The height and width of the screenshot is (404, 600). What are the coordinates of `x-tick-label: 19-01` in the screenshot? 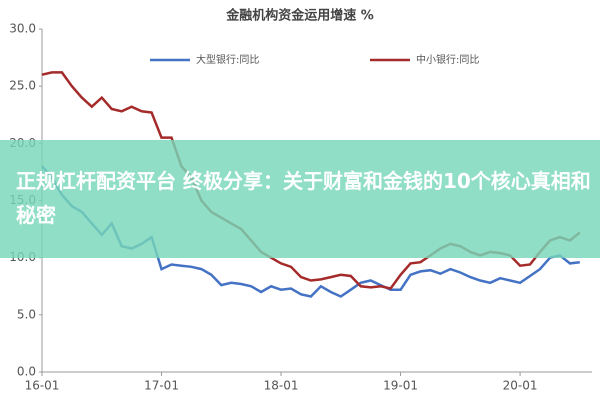 It's located at (400, 386).